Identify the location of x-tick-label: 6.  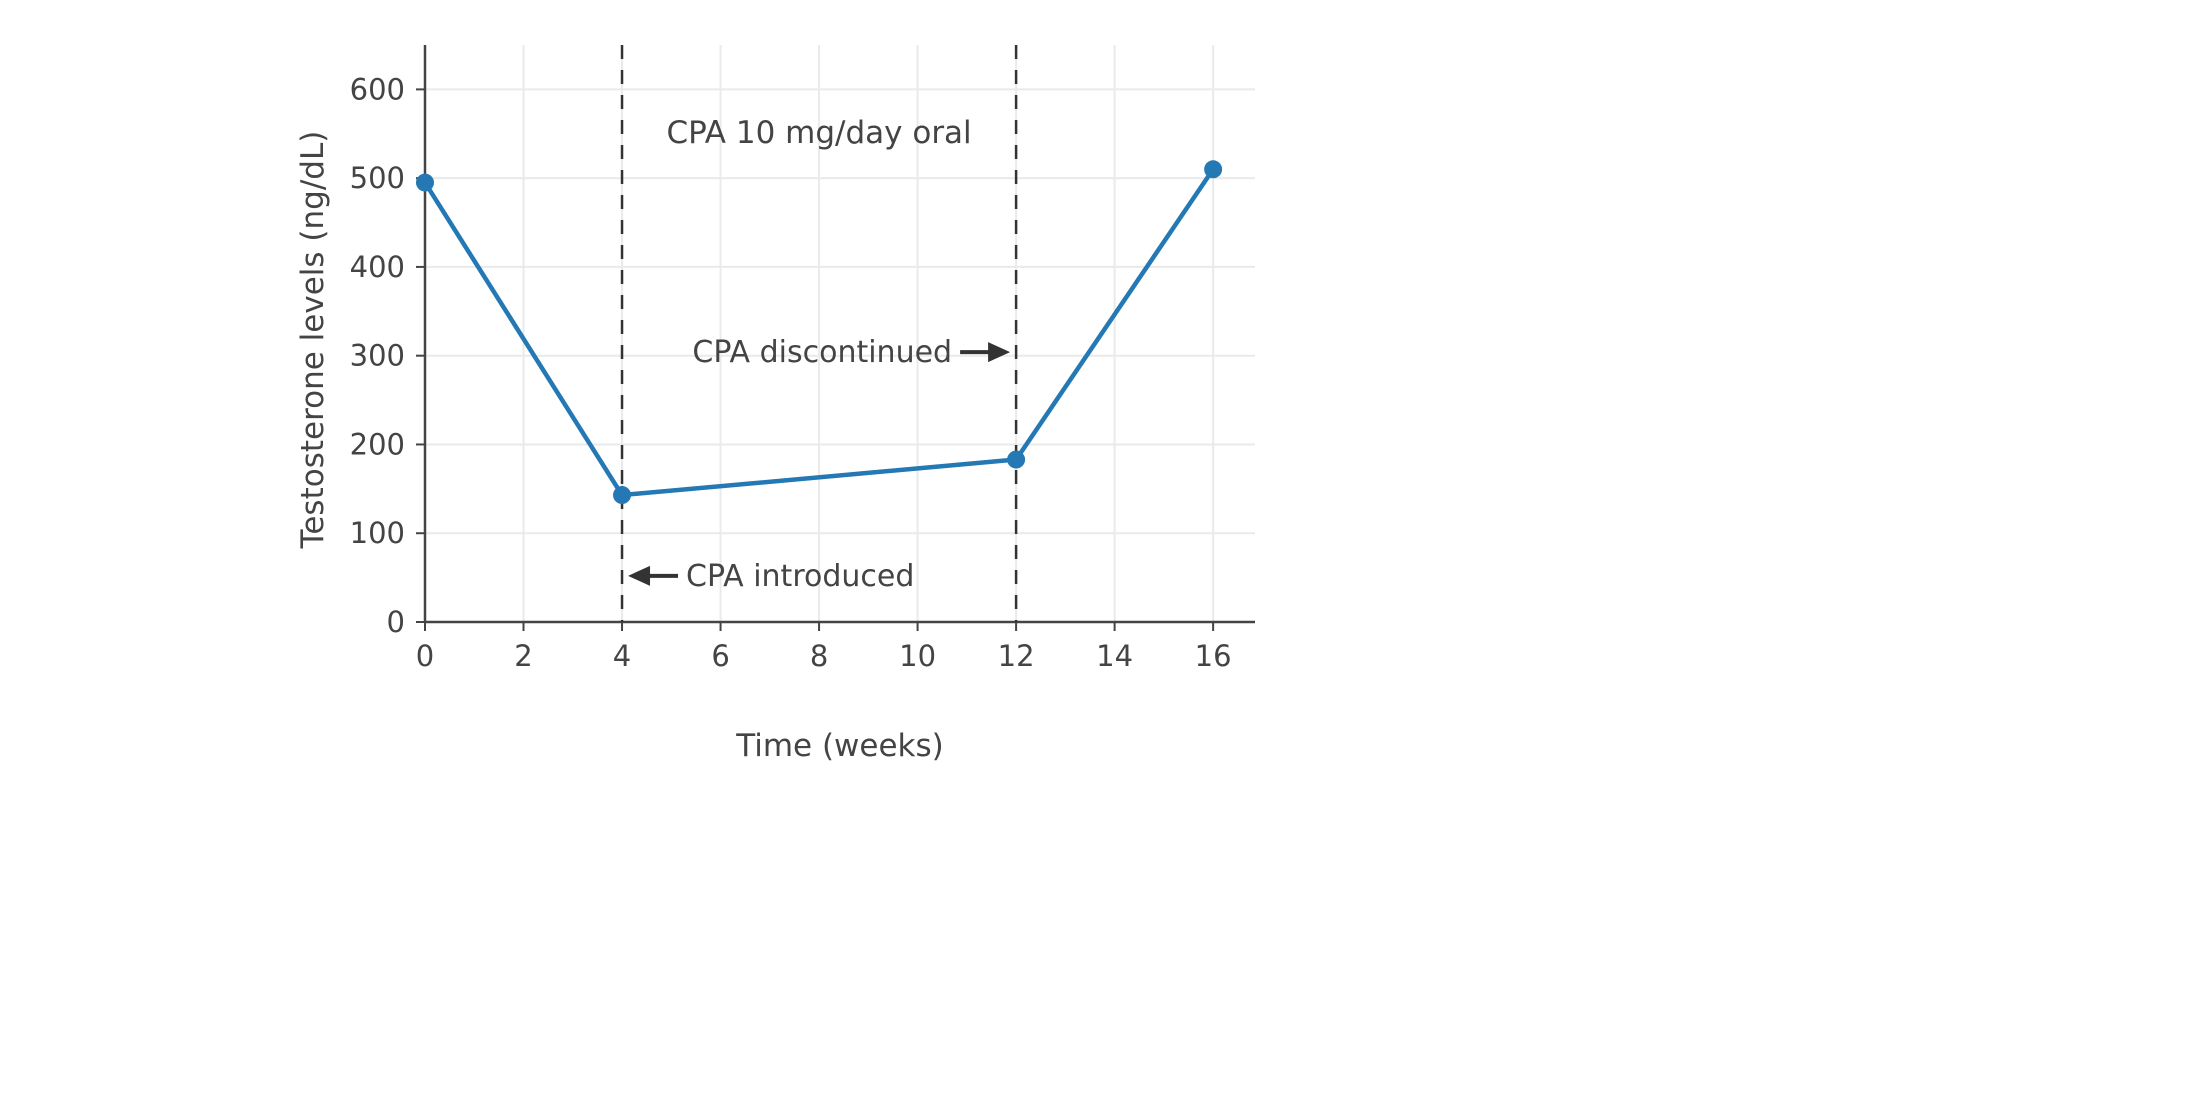
(720, 656).